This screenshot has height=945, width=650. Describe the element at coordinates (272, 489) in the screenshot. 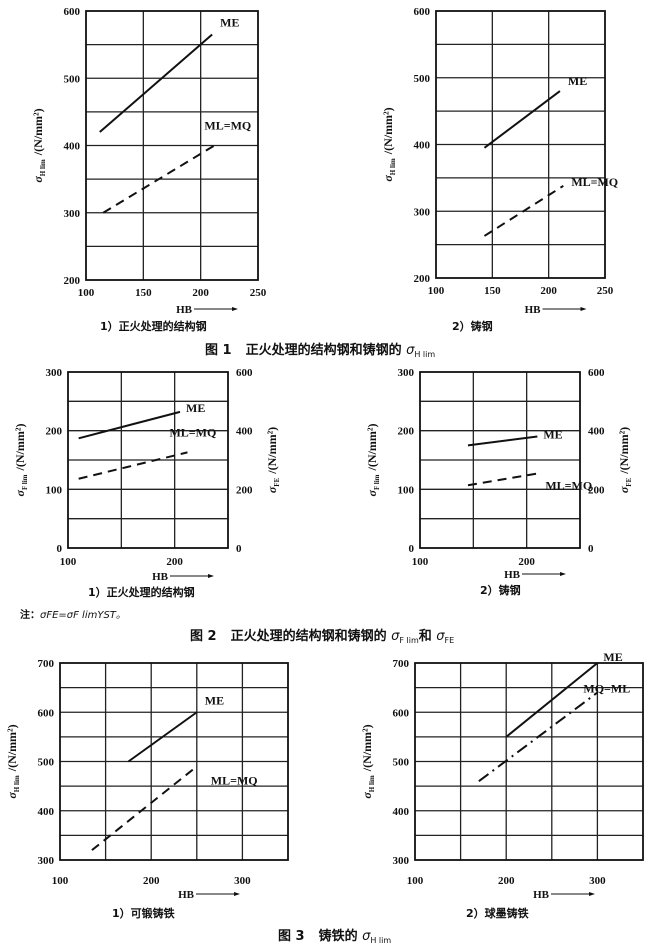

I see `y2-axis-label-symbol: σ` at that location.